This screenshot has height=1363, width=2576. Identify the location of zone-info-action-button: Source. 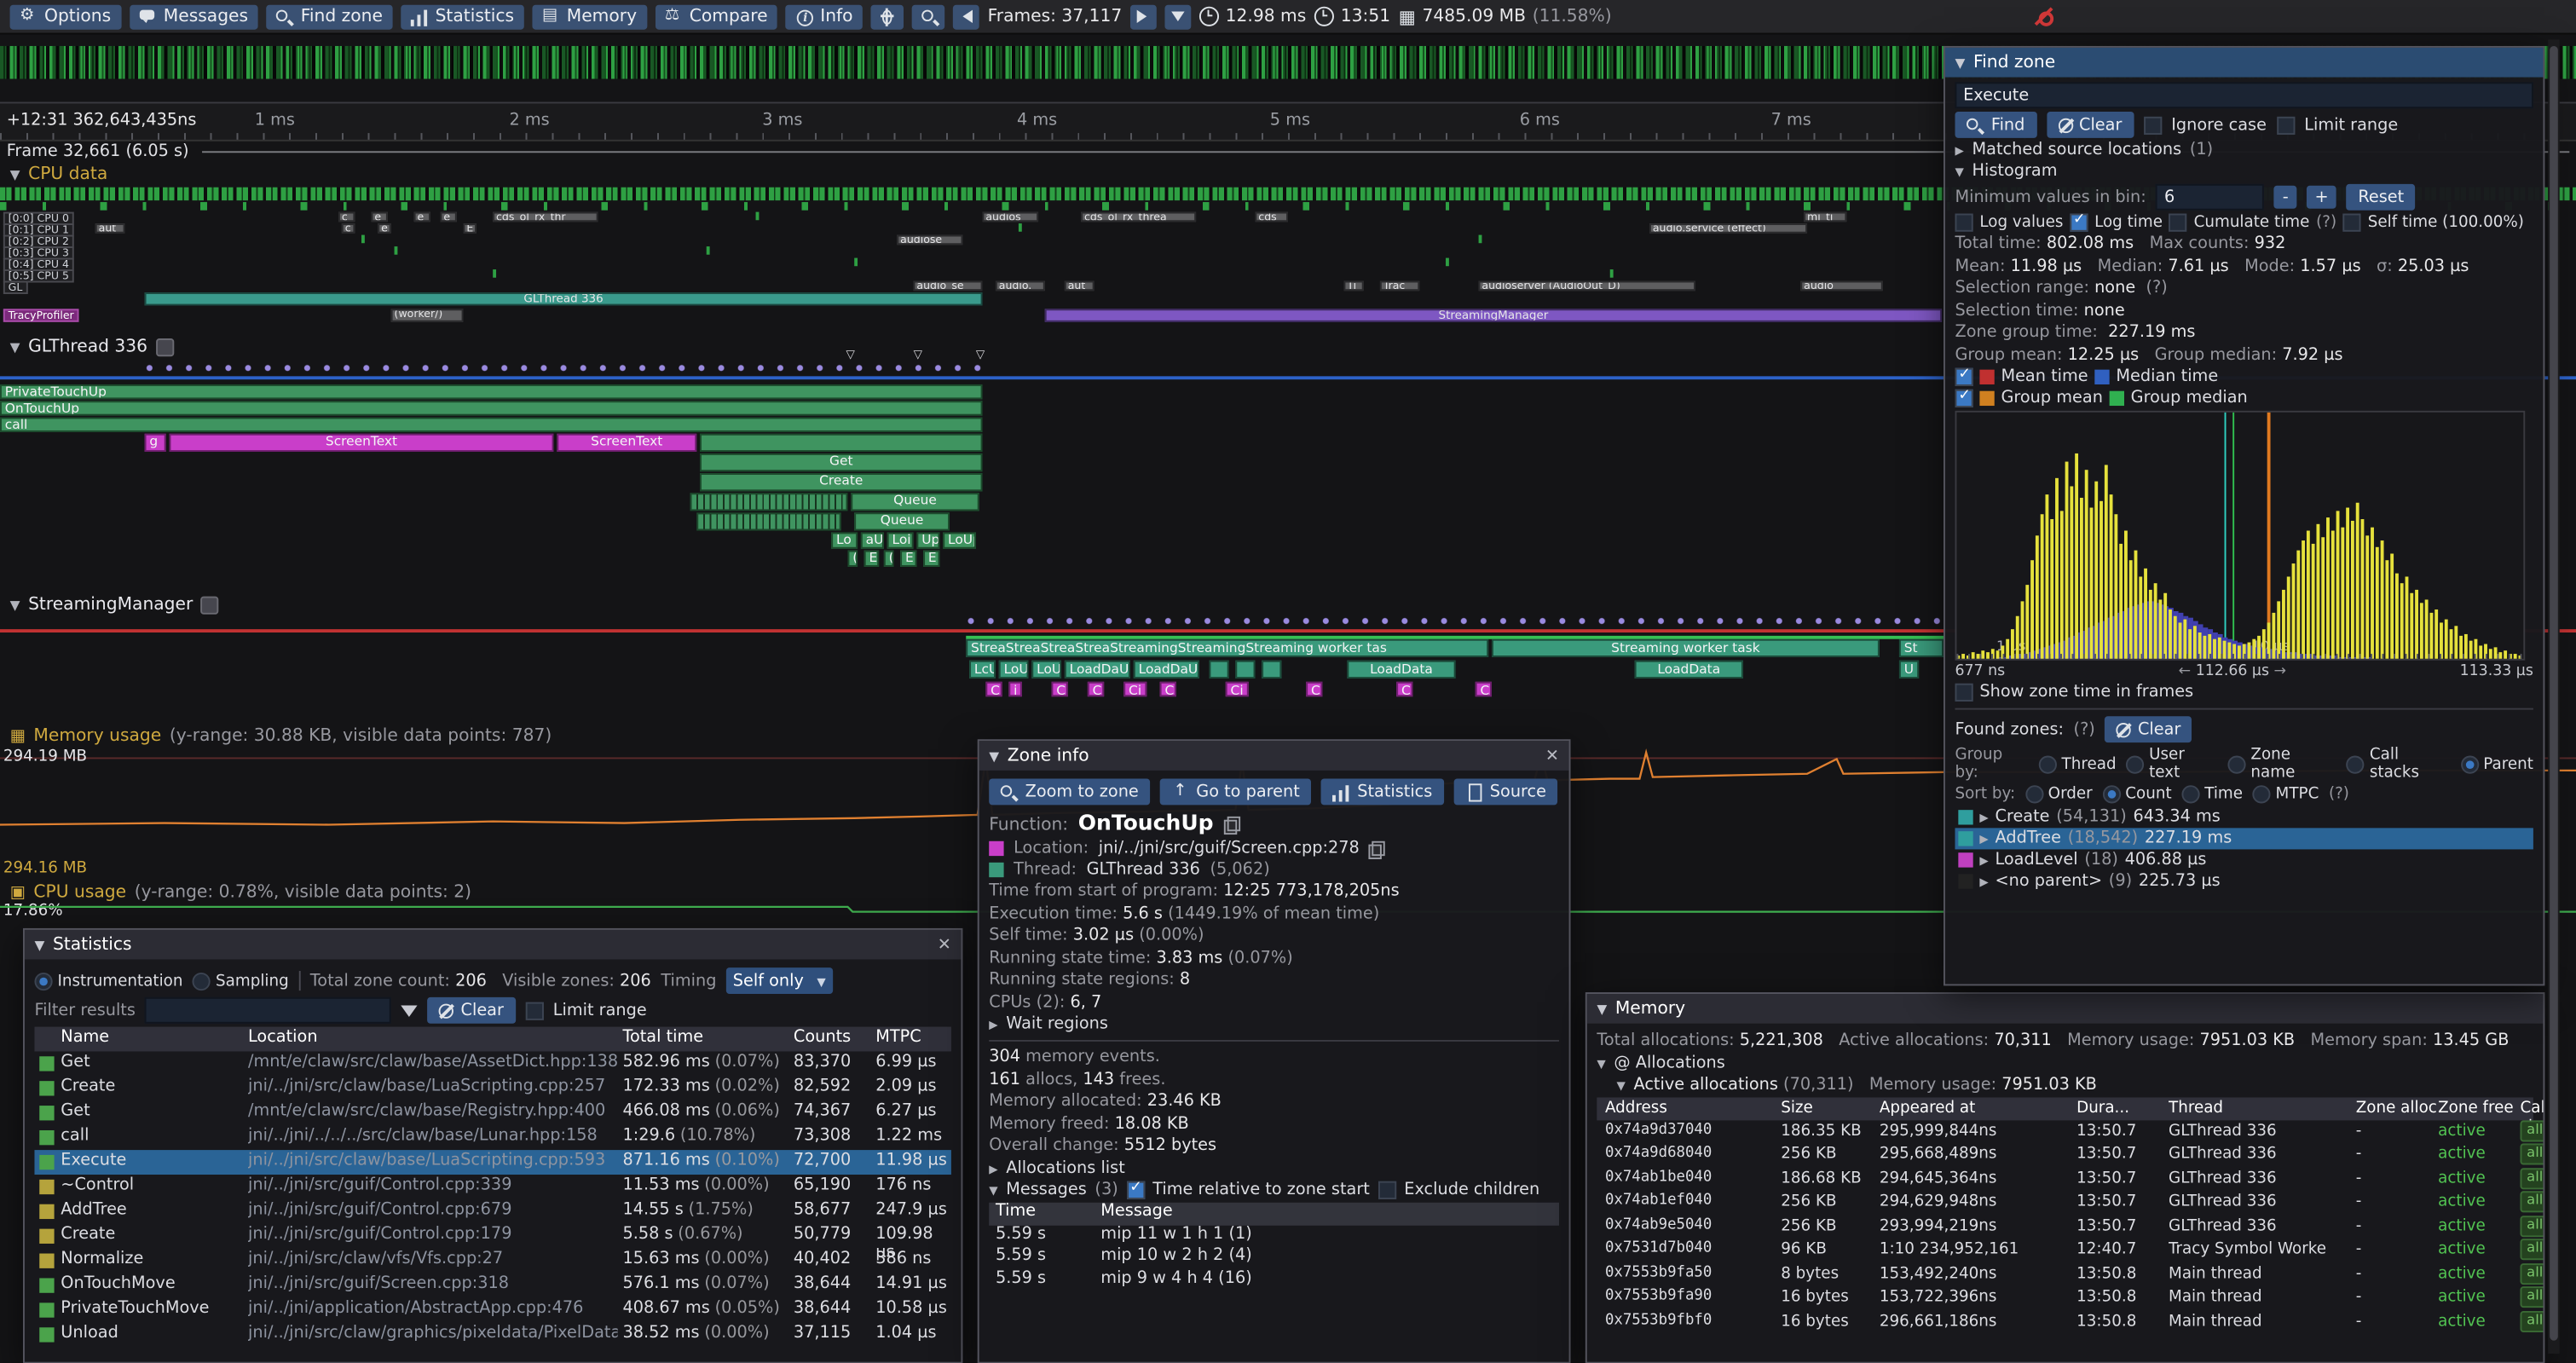
(1505, 792).